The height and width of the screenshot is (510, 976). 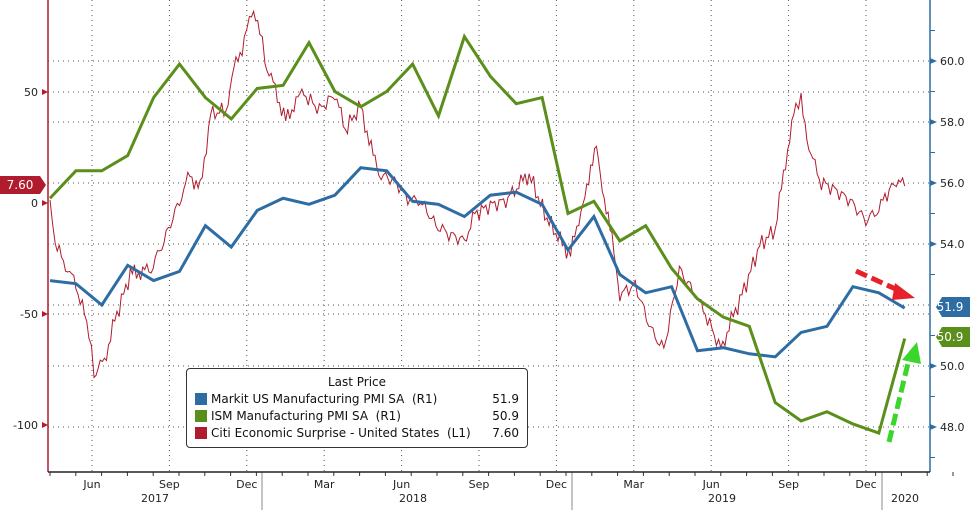 What do you see at coordinates (722, 498) in the screenshot?
I see `x-year-label: 2019` at bounding box center [722, 498].